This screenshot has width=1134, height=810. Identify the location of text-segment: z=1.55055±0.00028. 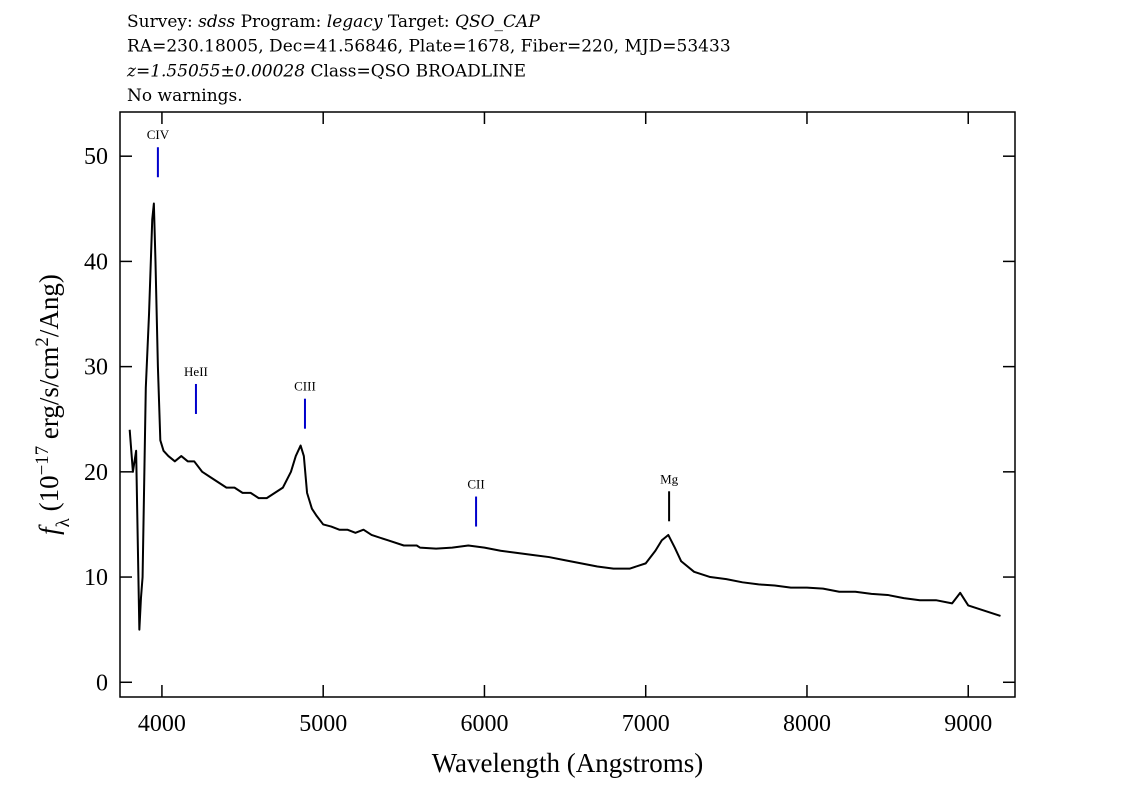
(215, 71).